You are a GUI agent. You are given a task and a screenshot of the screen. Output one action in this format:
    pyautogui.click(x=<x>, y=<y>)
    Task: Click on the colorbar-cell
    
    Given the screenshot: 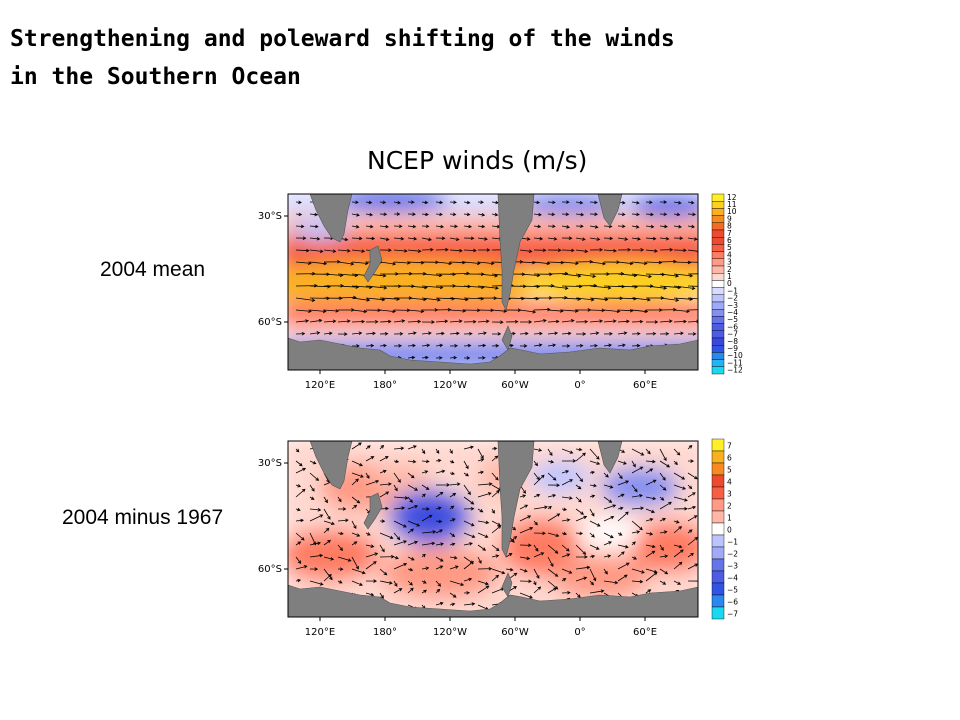 What is the action you would take?
    pyautogui.click(x=718, y=262)
    